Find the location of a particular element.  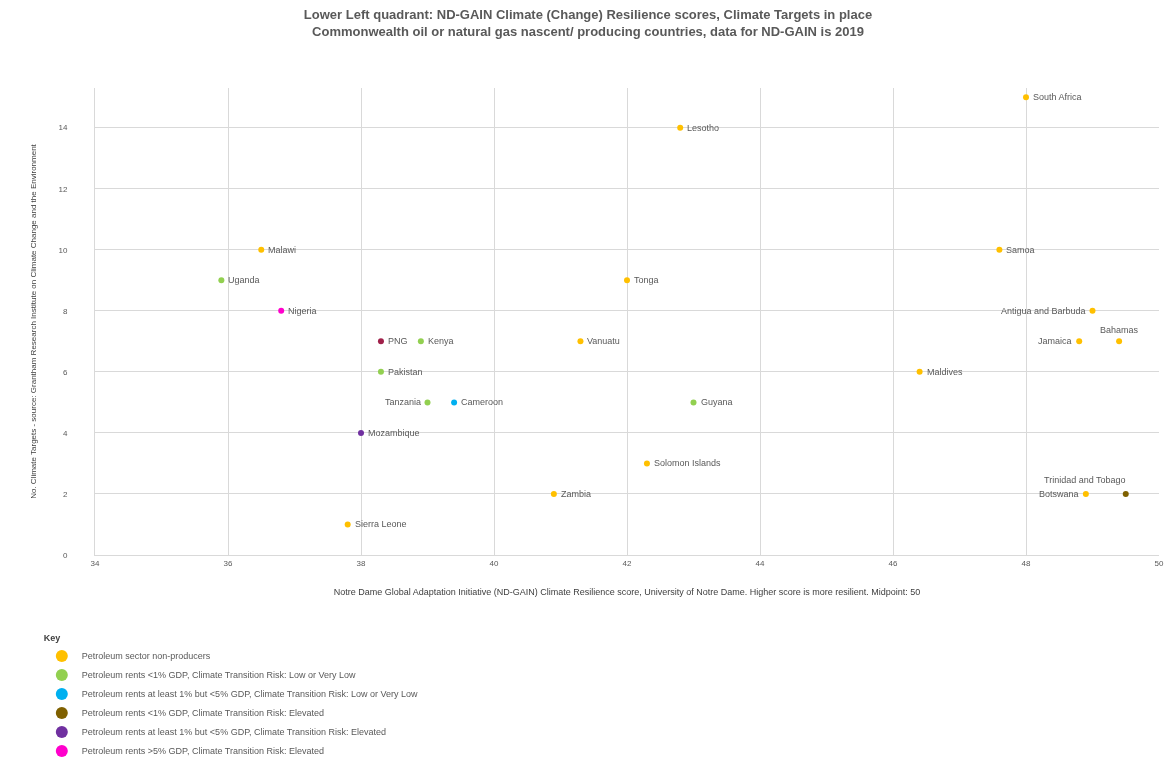

annotation: Bahamas is located at coordinates (1119, 330).